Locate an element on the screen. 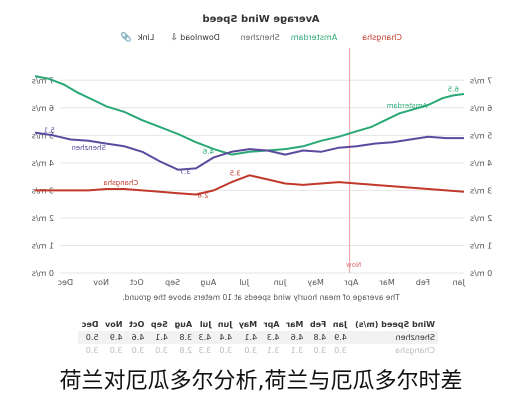 This screenshot has height=400, width=522. table-cell: Shenzhen is located at coordinates (415, 337).